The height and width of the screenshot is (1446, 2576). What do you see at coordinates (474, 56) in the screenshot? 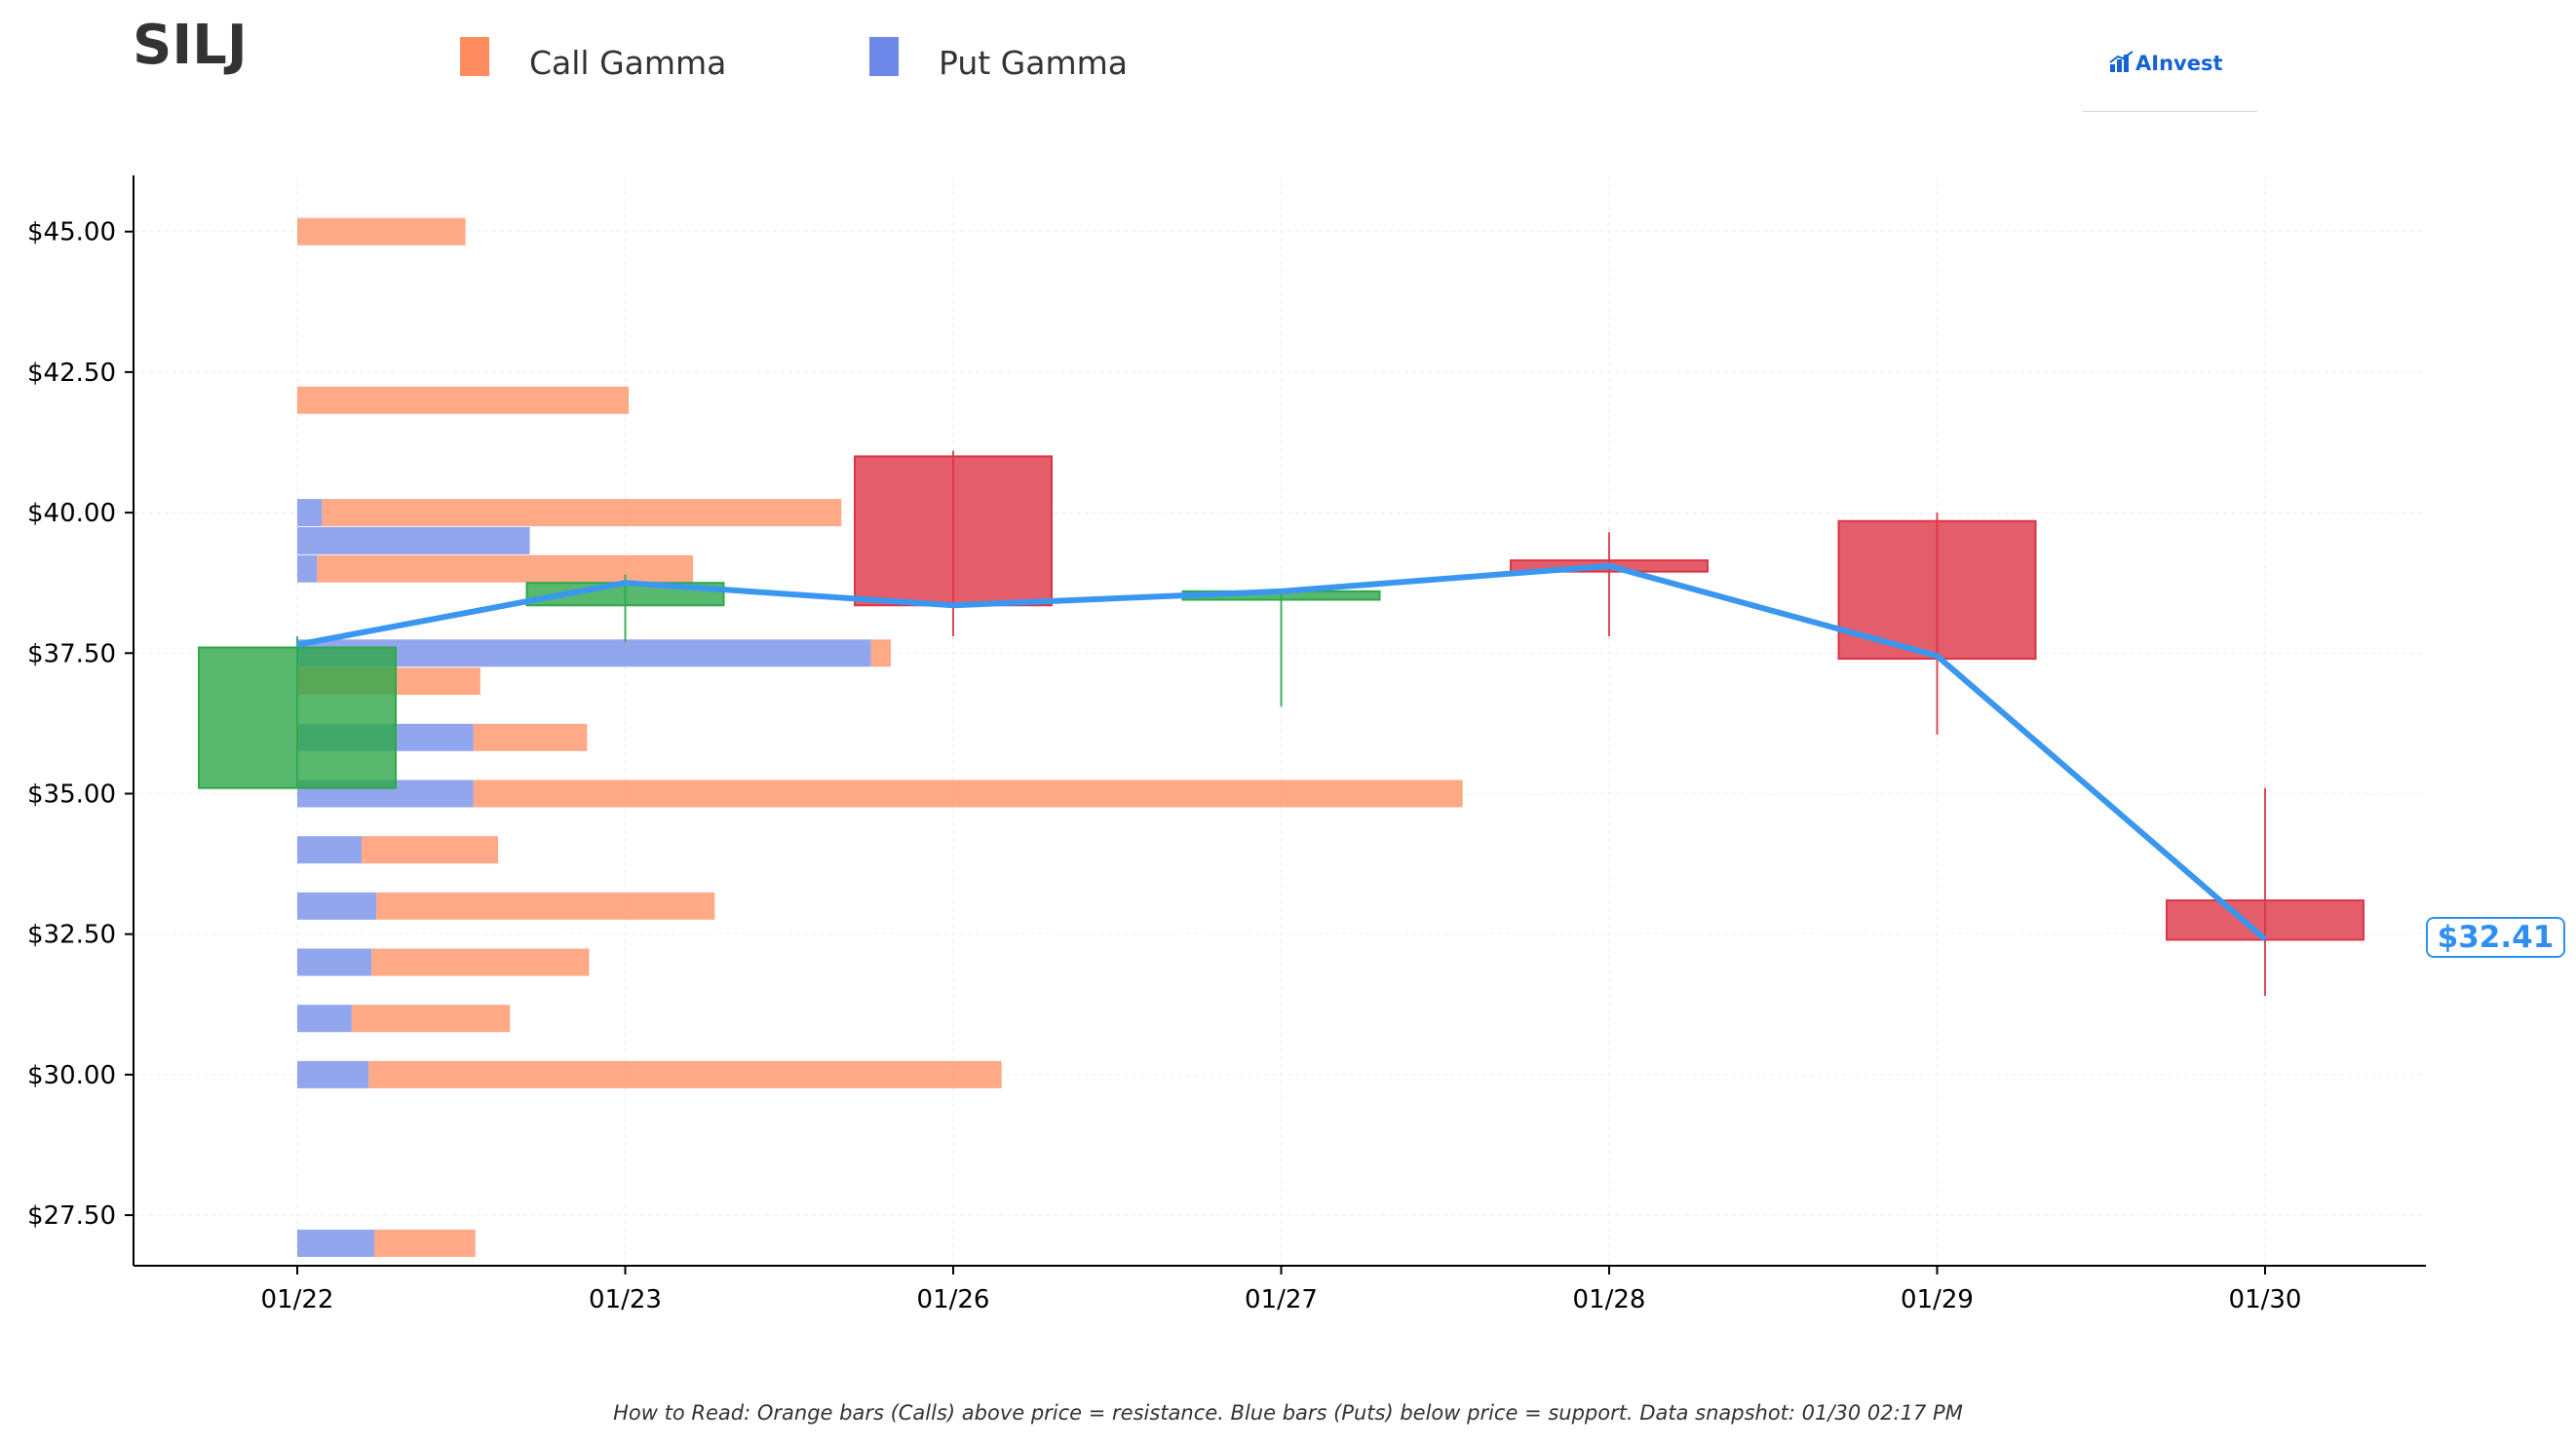
I see `legend-swatch-call` at bounding box center [474, 56].